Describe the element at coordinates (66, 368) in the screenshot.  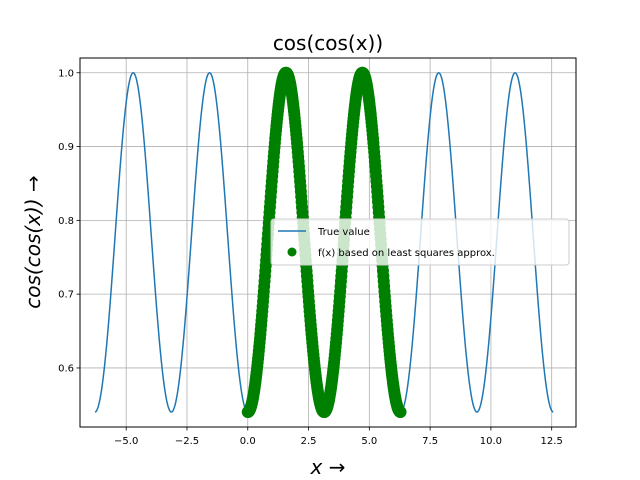
I see `y-tick-label: 0.6` at that location.